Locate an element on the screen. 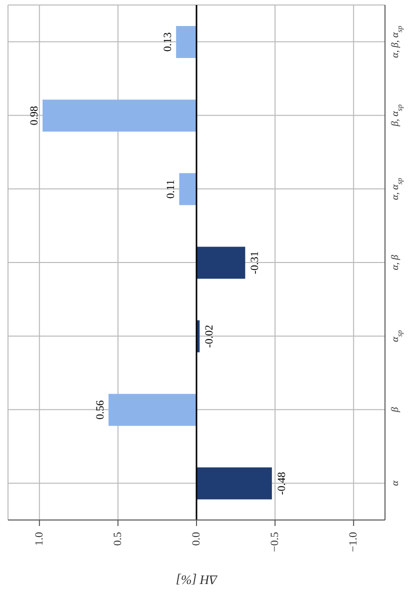  data-label: -0.31 is located at coordinates (255, 262).